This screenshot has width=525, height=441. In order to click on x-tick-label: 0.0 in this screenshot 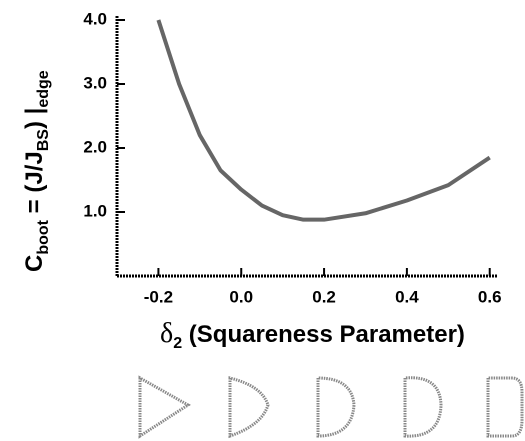, I will do `click(241, 296)`.